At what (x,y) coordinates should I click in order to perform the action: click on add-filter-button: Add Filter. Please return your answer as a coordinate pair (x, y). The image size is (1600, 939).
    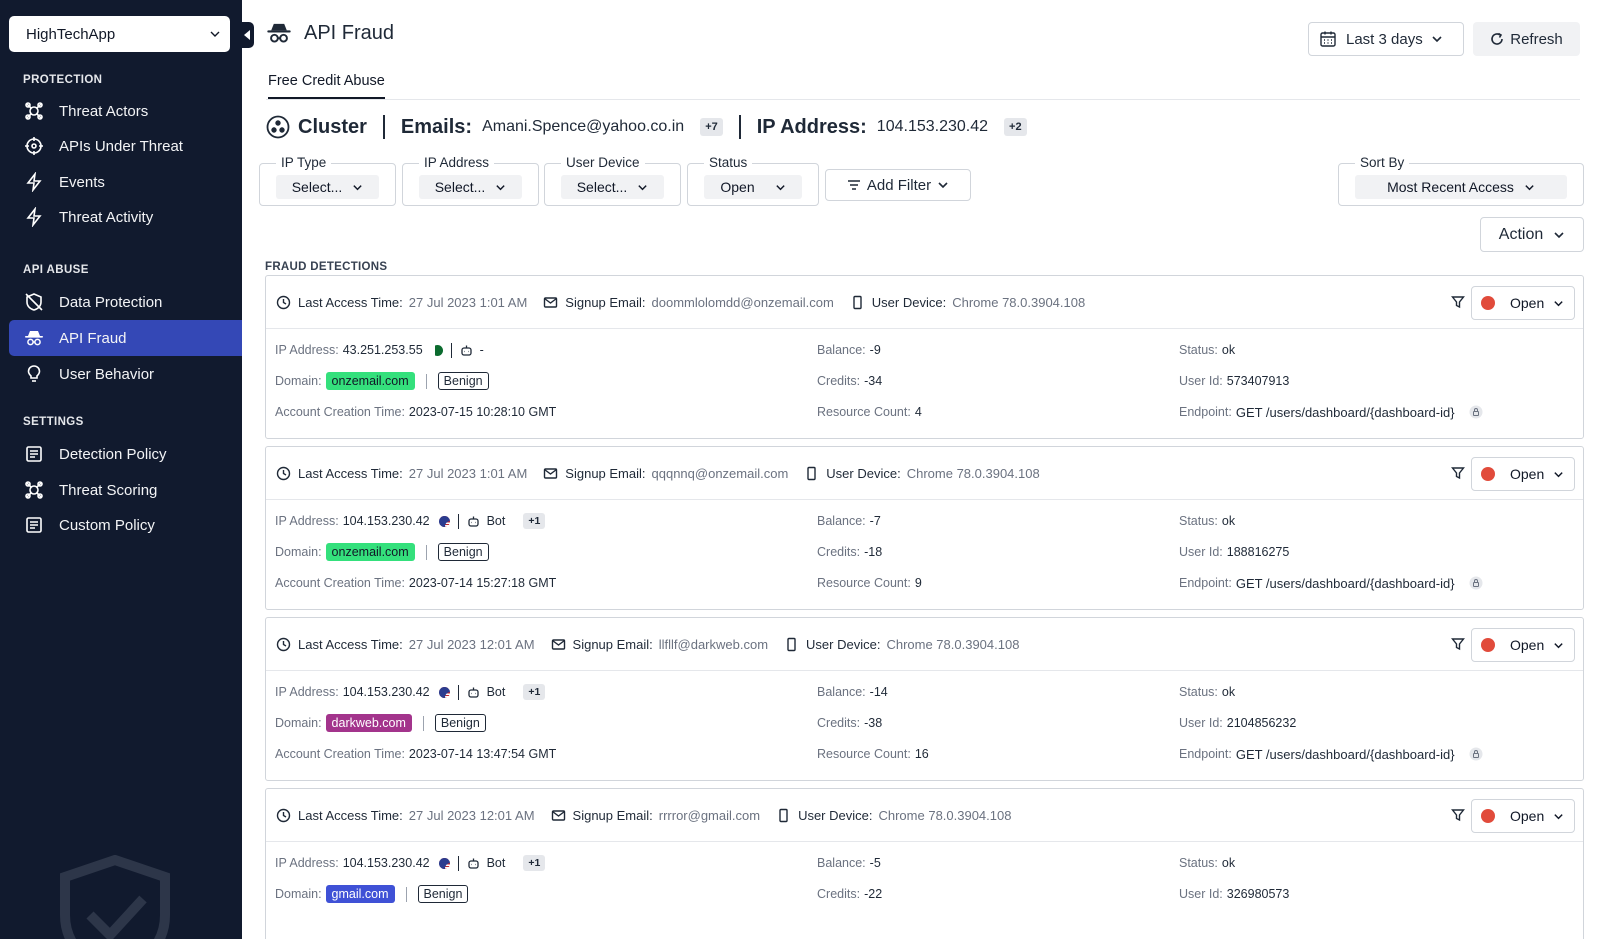
    Looking at the image, I should click on (898, 185).